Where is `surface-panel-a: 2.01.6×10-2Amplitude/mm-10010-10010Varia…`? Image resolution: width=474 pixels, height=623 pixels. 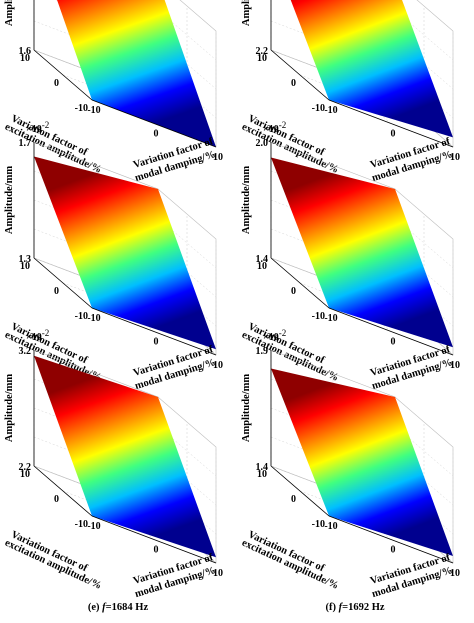 surface-panel-a: 2.01.6×10-2Amplitude/mm-10010-10010Varia… is located at coordinates (113, 98).